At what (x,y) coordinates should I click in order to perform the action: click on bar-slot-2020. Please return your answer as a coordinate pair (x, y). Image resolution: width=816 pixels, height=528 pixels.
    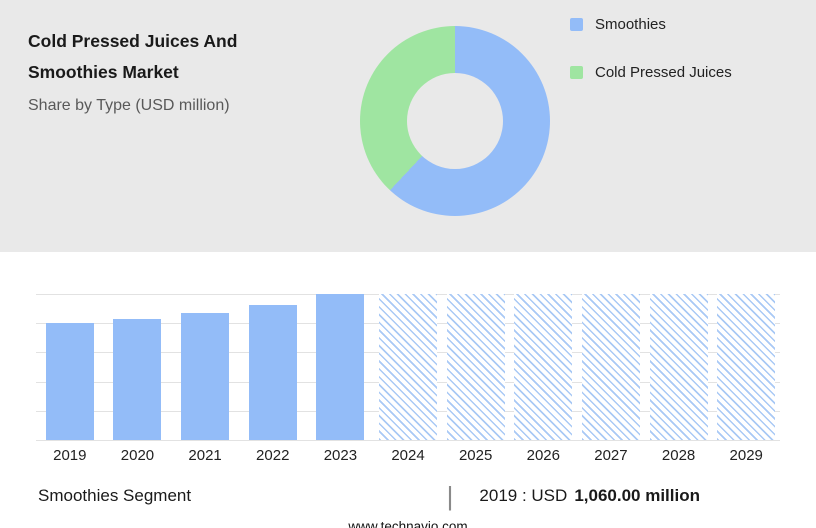
    Looking at the image, I should click on (138, 367).